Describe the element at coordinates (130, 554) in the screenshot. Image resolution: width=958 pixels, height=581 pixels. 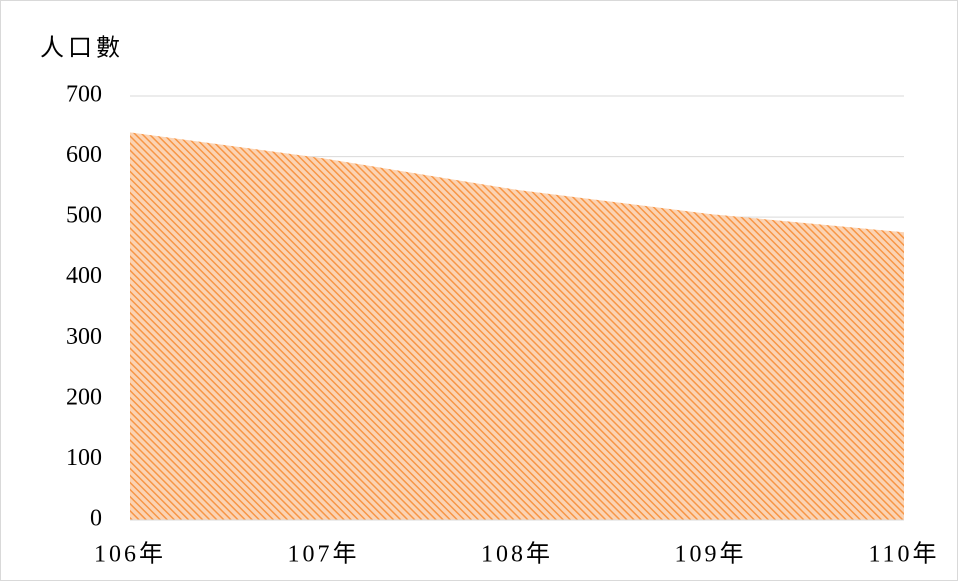
I see `x-tick-label: 106年` at that location.